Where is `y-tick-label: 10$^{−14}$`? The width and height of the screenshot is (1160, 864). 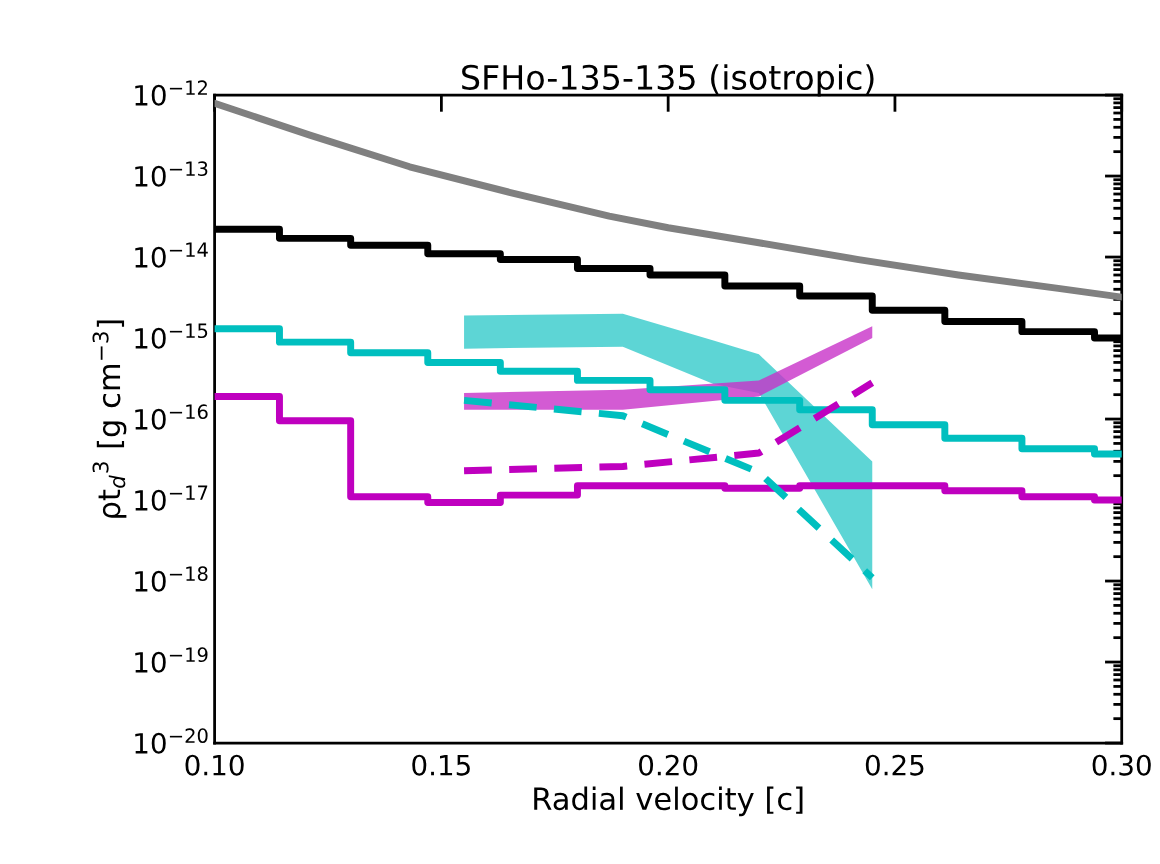 y-tick-label: 10$^{−14}$ is located at coordinates (171, 255).